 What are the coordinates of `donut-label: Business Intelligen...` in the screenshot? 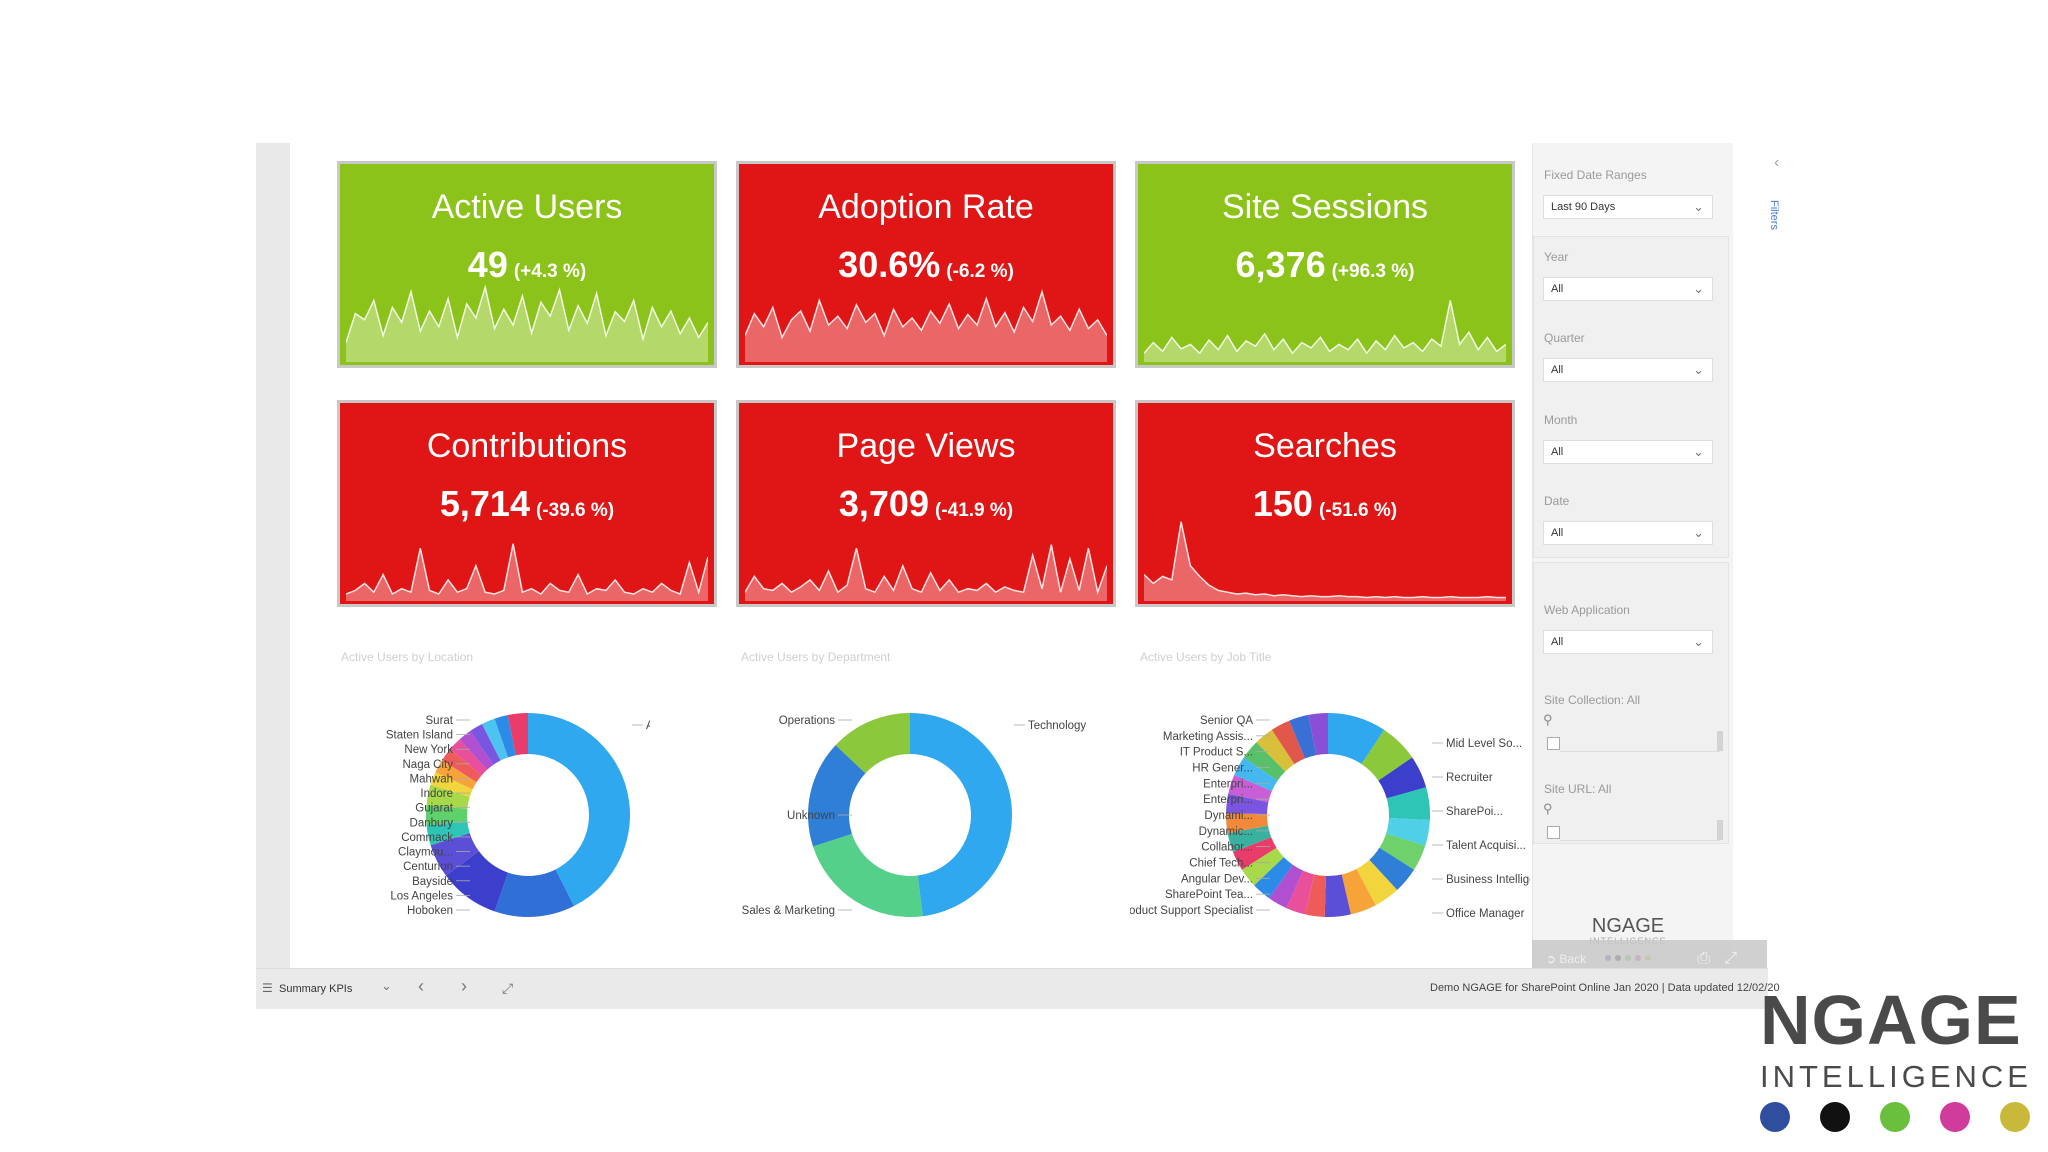 It's located at (1488, 880).